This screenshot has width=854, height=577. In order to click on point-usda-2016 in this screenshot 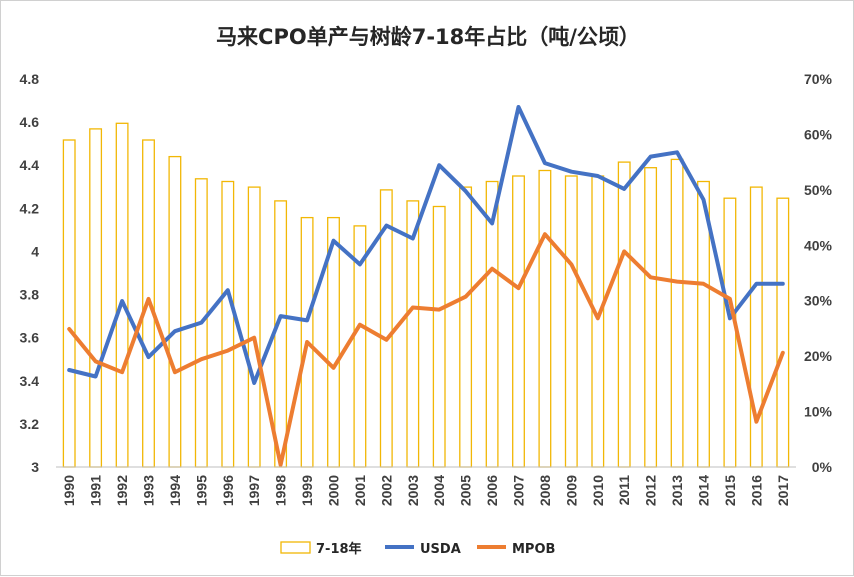, I will do `click(756, 284)`.